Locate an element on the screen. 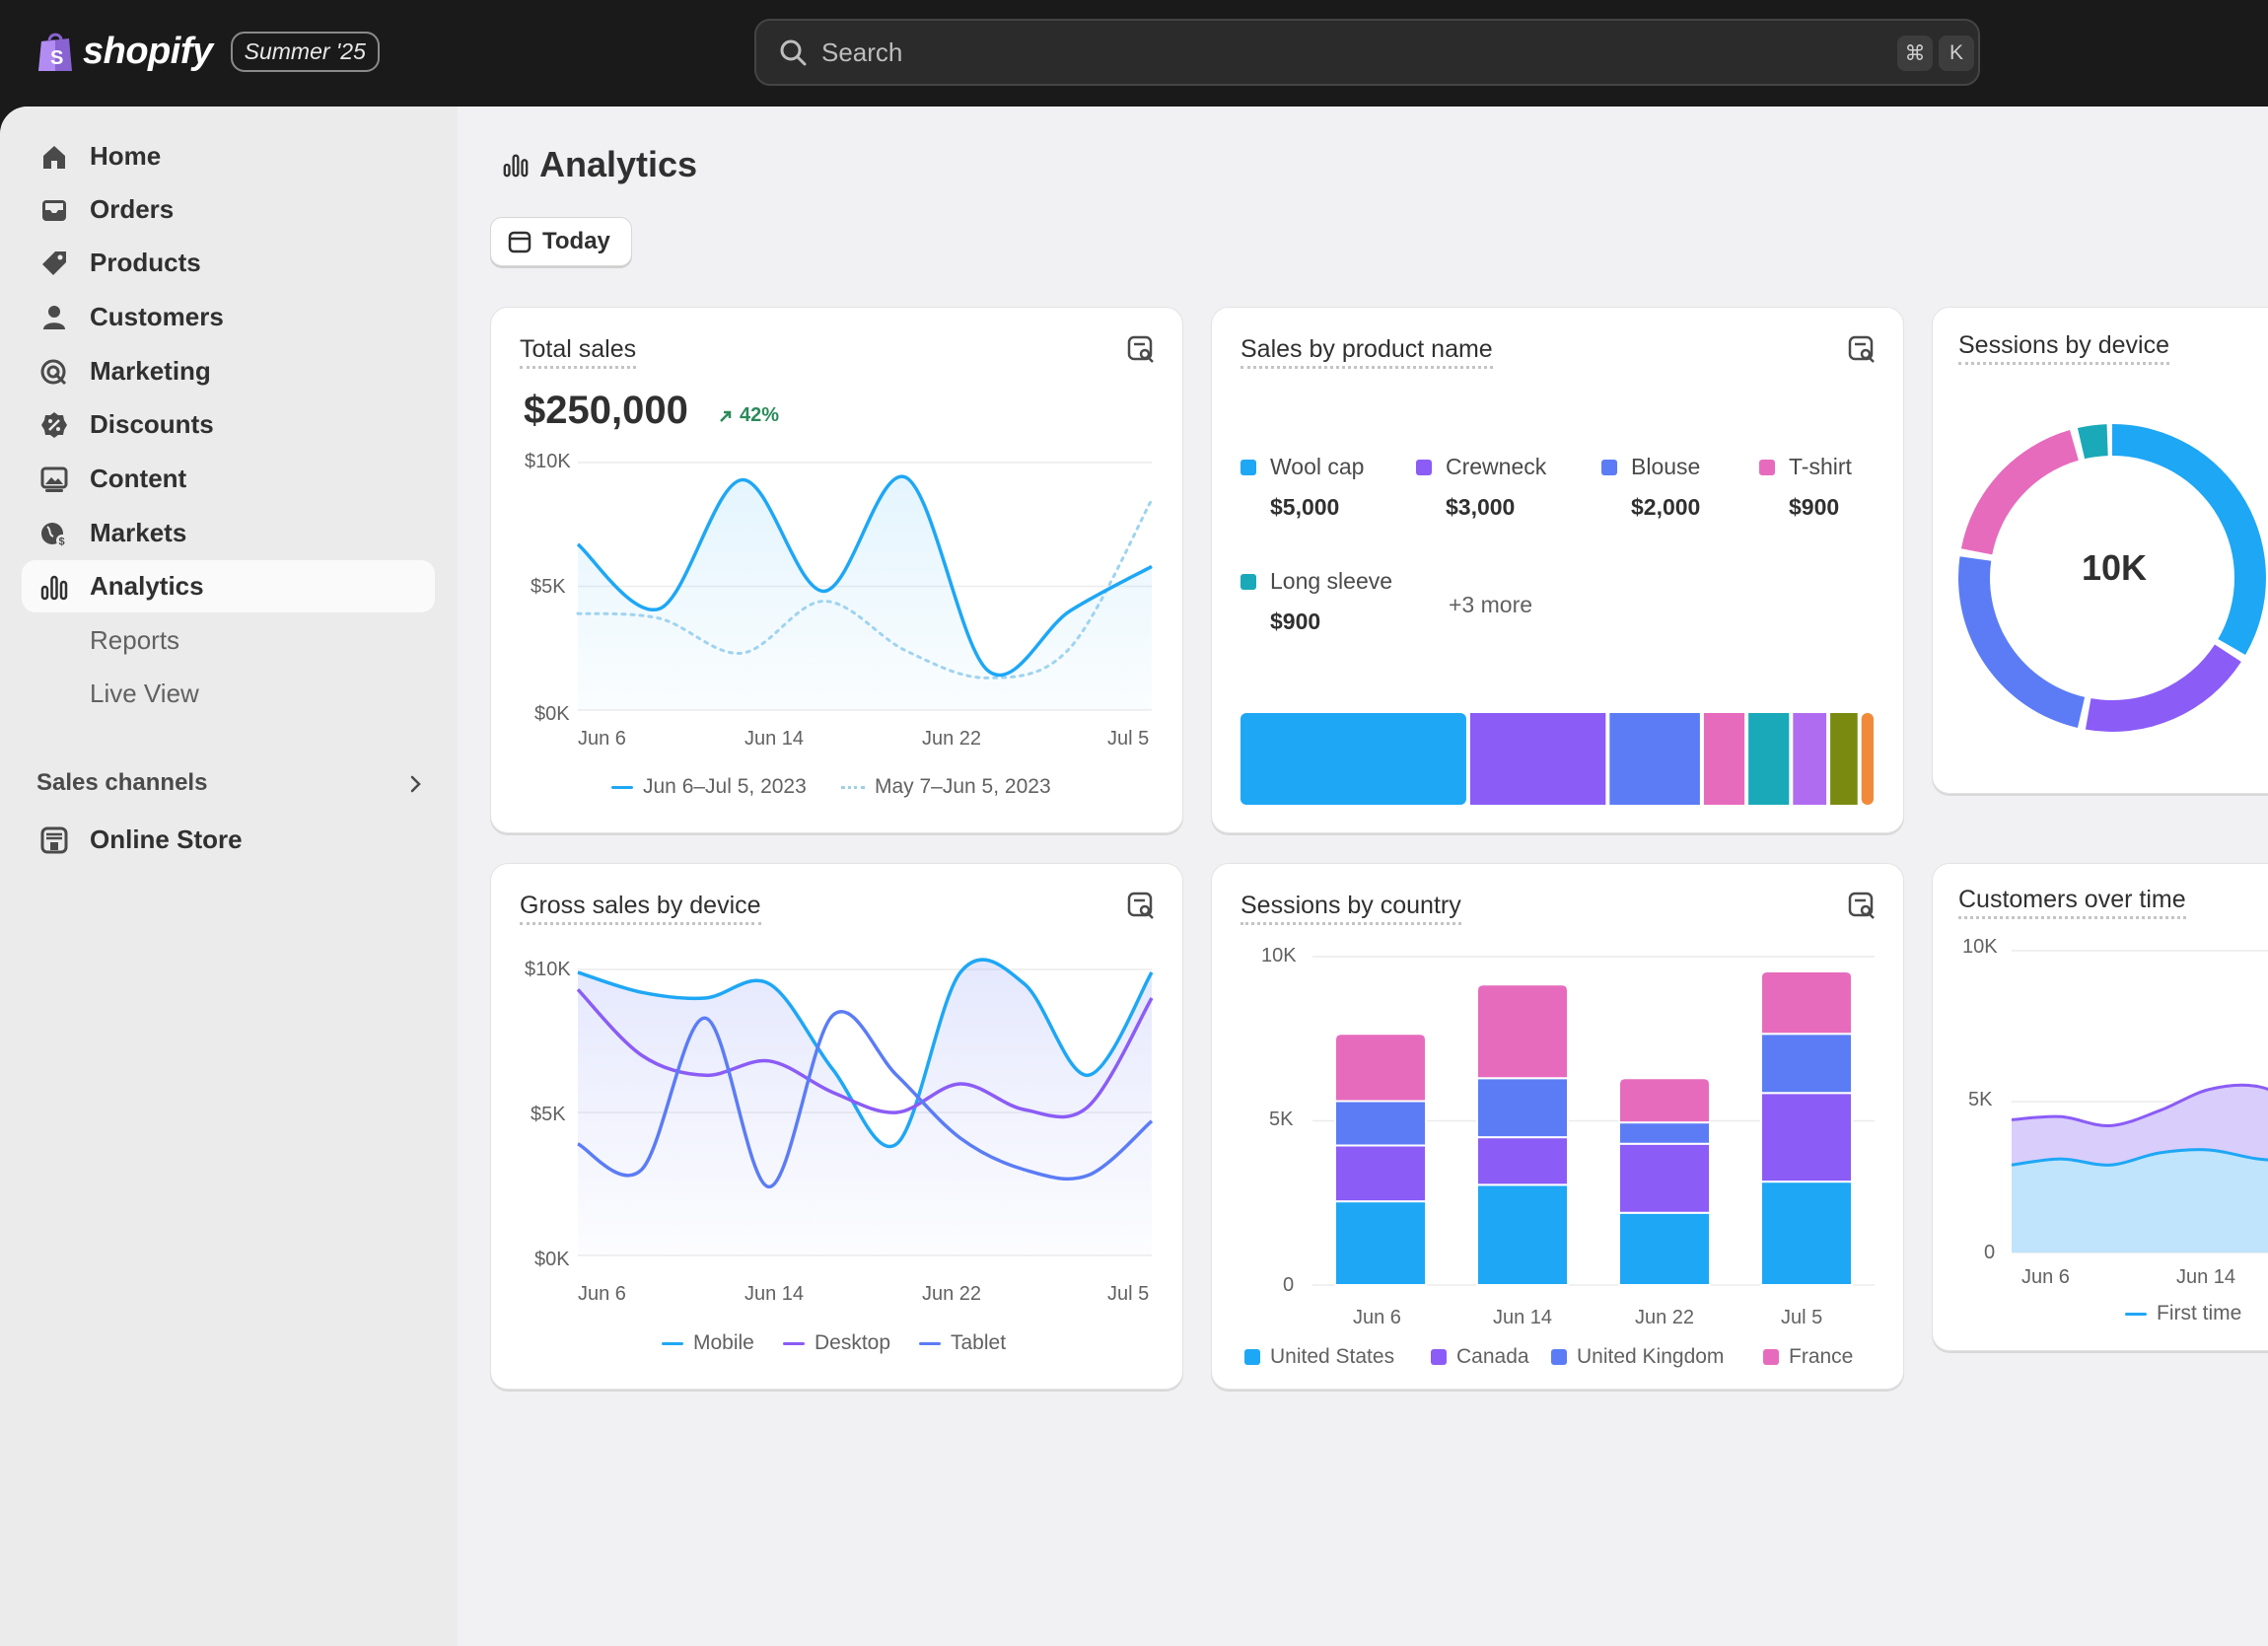 Image resolution: width=2268 pixels, height=1646 pixels. sidebar-item-online-store: Online Store is located at coordinates (228, 840).